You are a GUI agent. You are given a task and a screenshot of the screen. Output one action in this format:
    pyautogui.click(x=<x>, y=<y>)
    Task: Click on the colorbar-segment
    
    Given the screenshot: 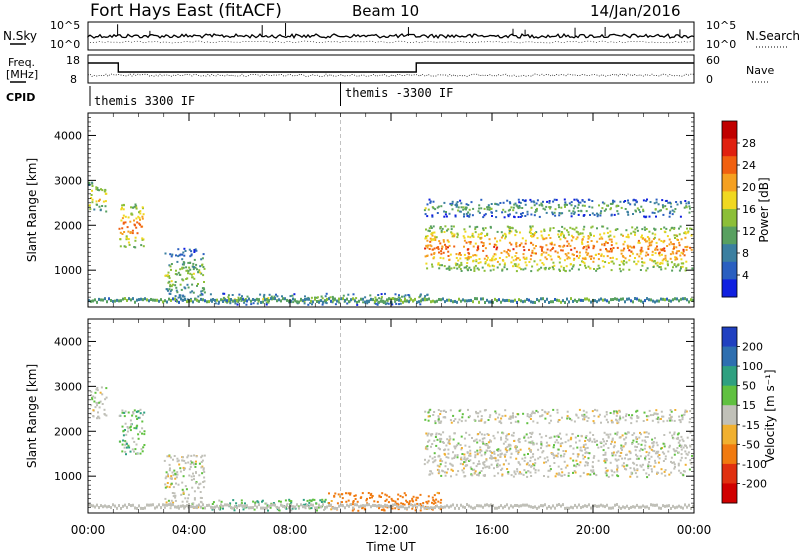 What is the action you would take?
    pyautogui.click(x=729, y=270)
    